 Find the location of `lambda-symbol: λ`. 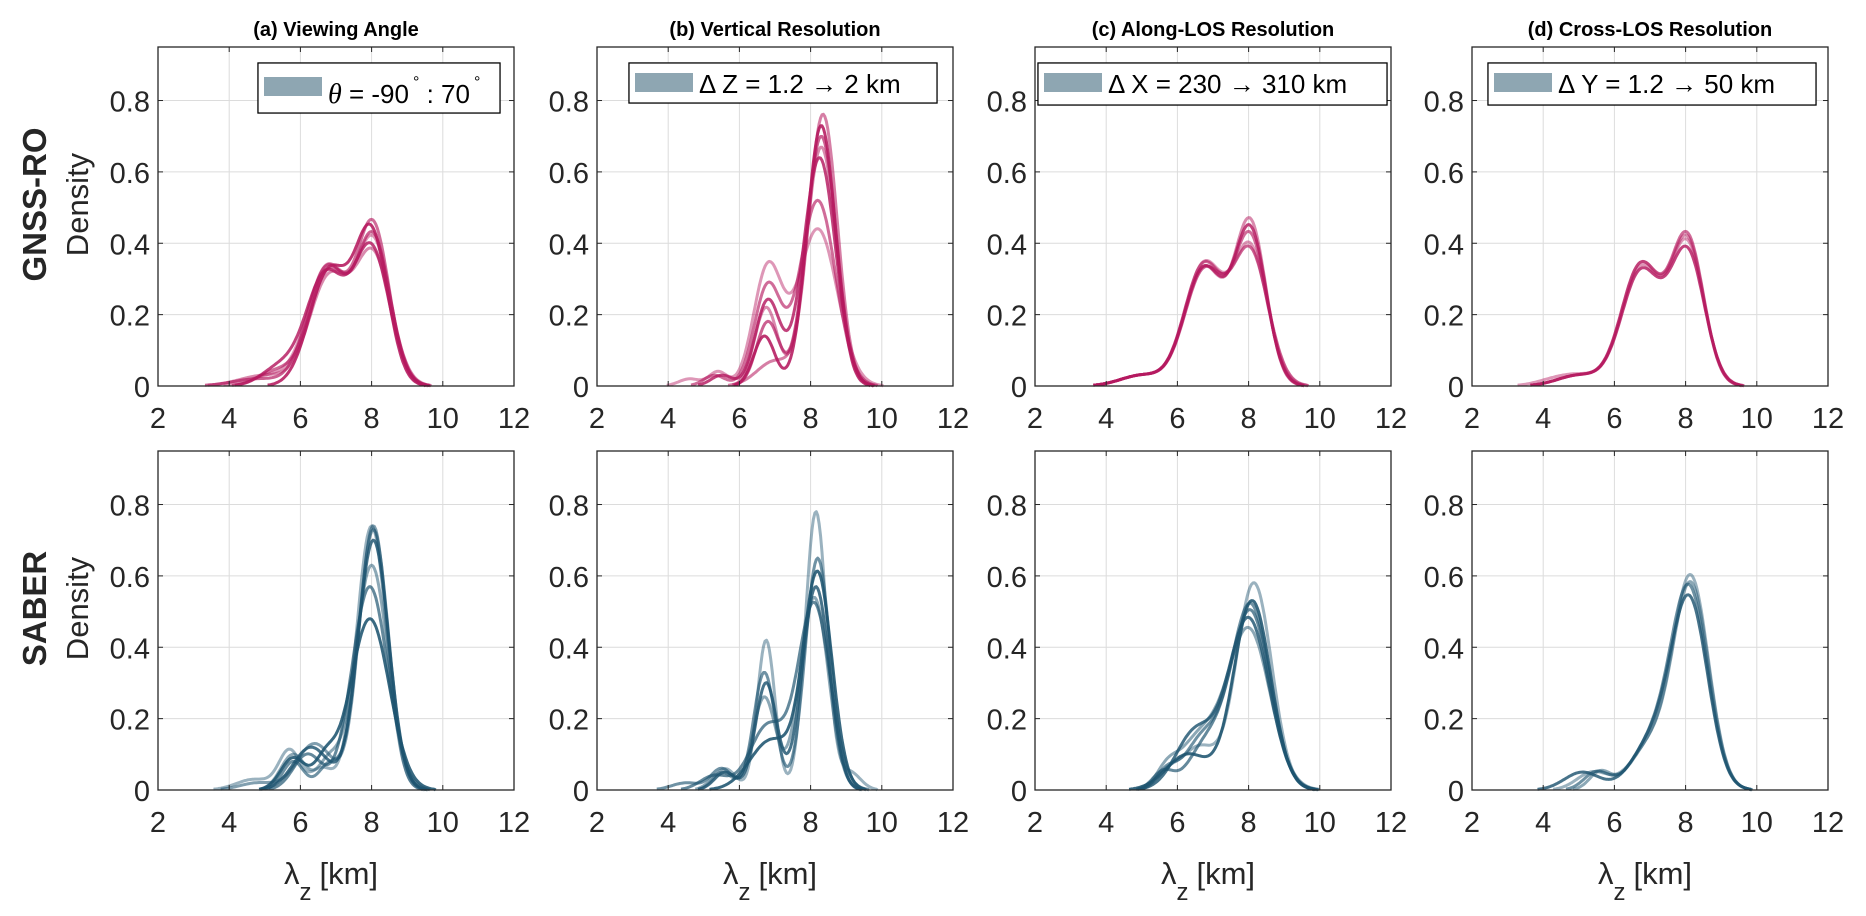

lambda-symbol: λ is located at coordinates (1169, 873).